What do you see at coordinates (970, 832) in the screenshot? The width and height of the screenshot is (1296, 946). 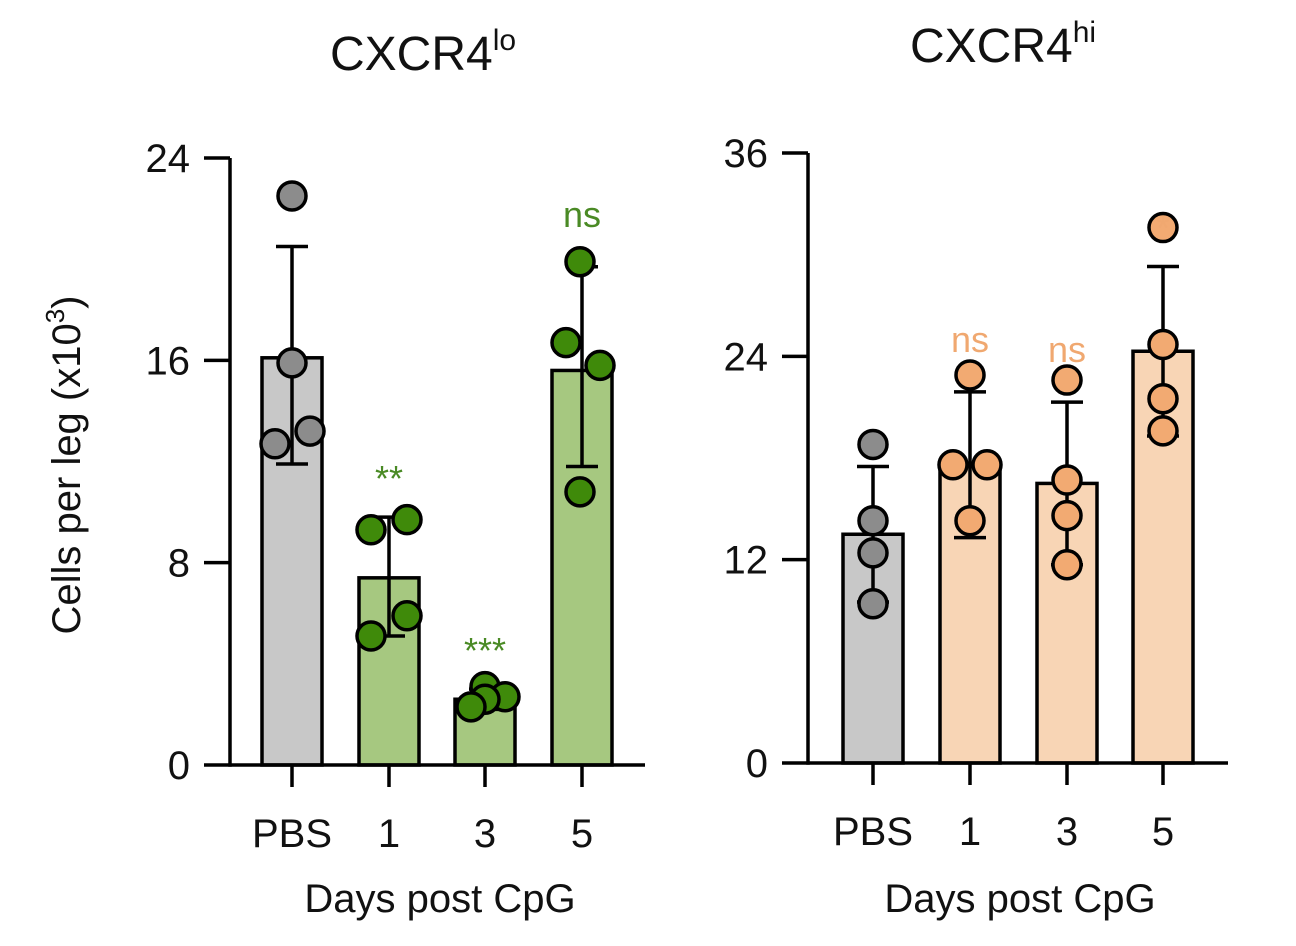 I see `x-tick-label-hi-1: 1` at bounding box center [970, 832].